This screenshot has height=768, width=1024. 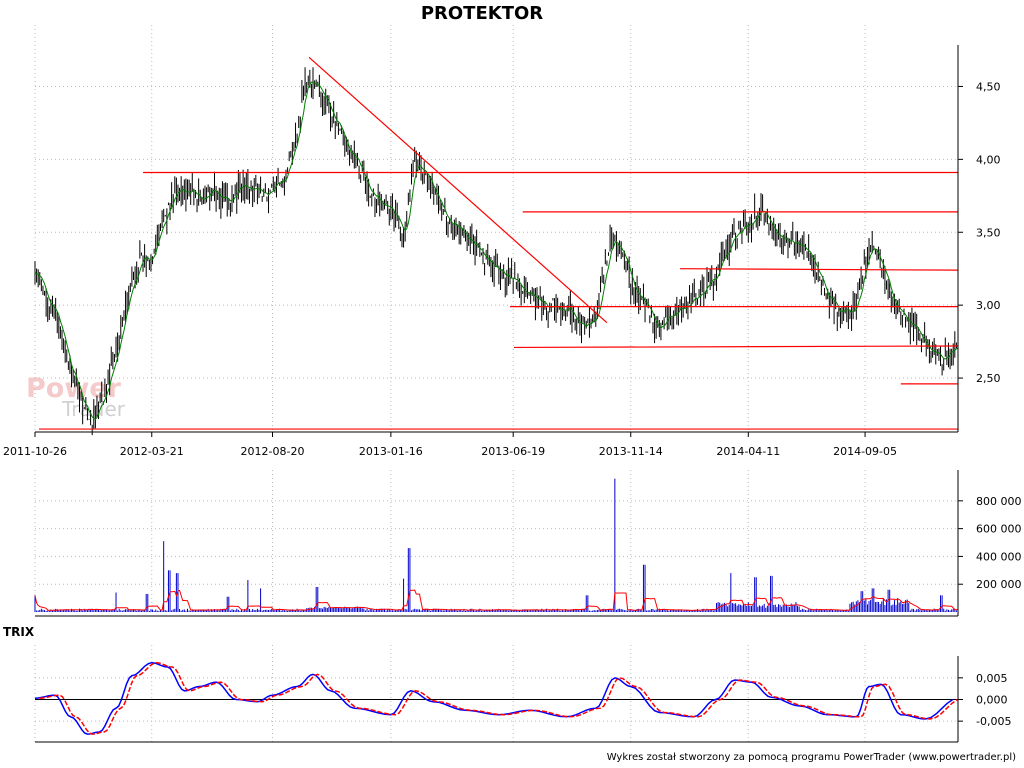 I want to click on trix-lines, so click(x=496, y=698).